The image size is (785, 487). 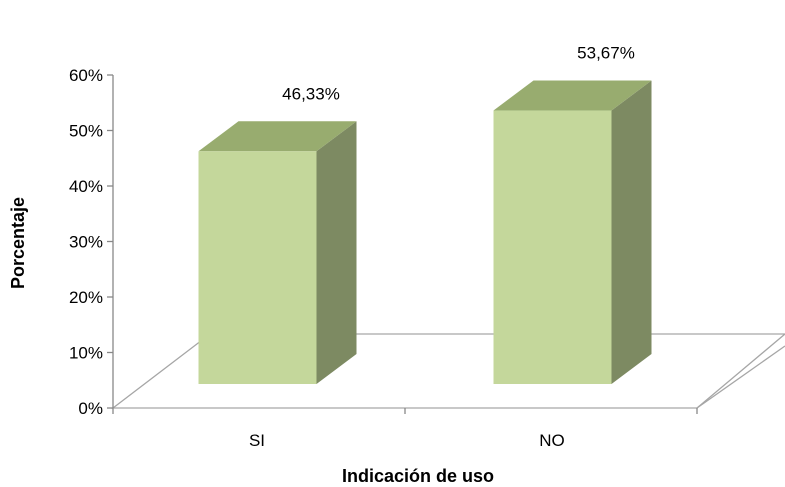 I want to click on y-tick-label: 30%, so click(x=86, y=242).